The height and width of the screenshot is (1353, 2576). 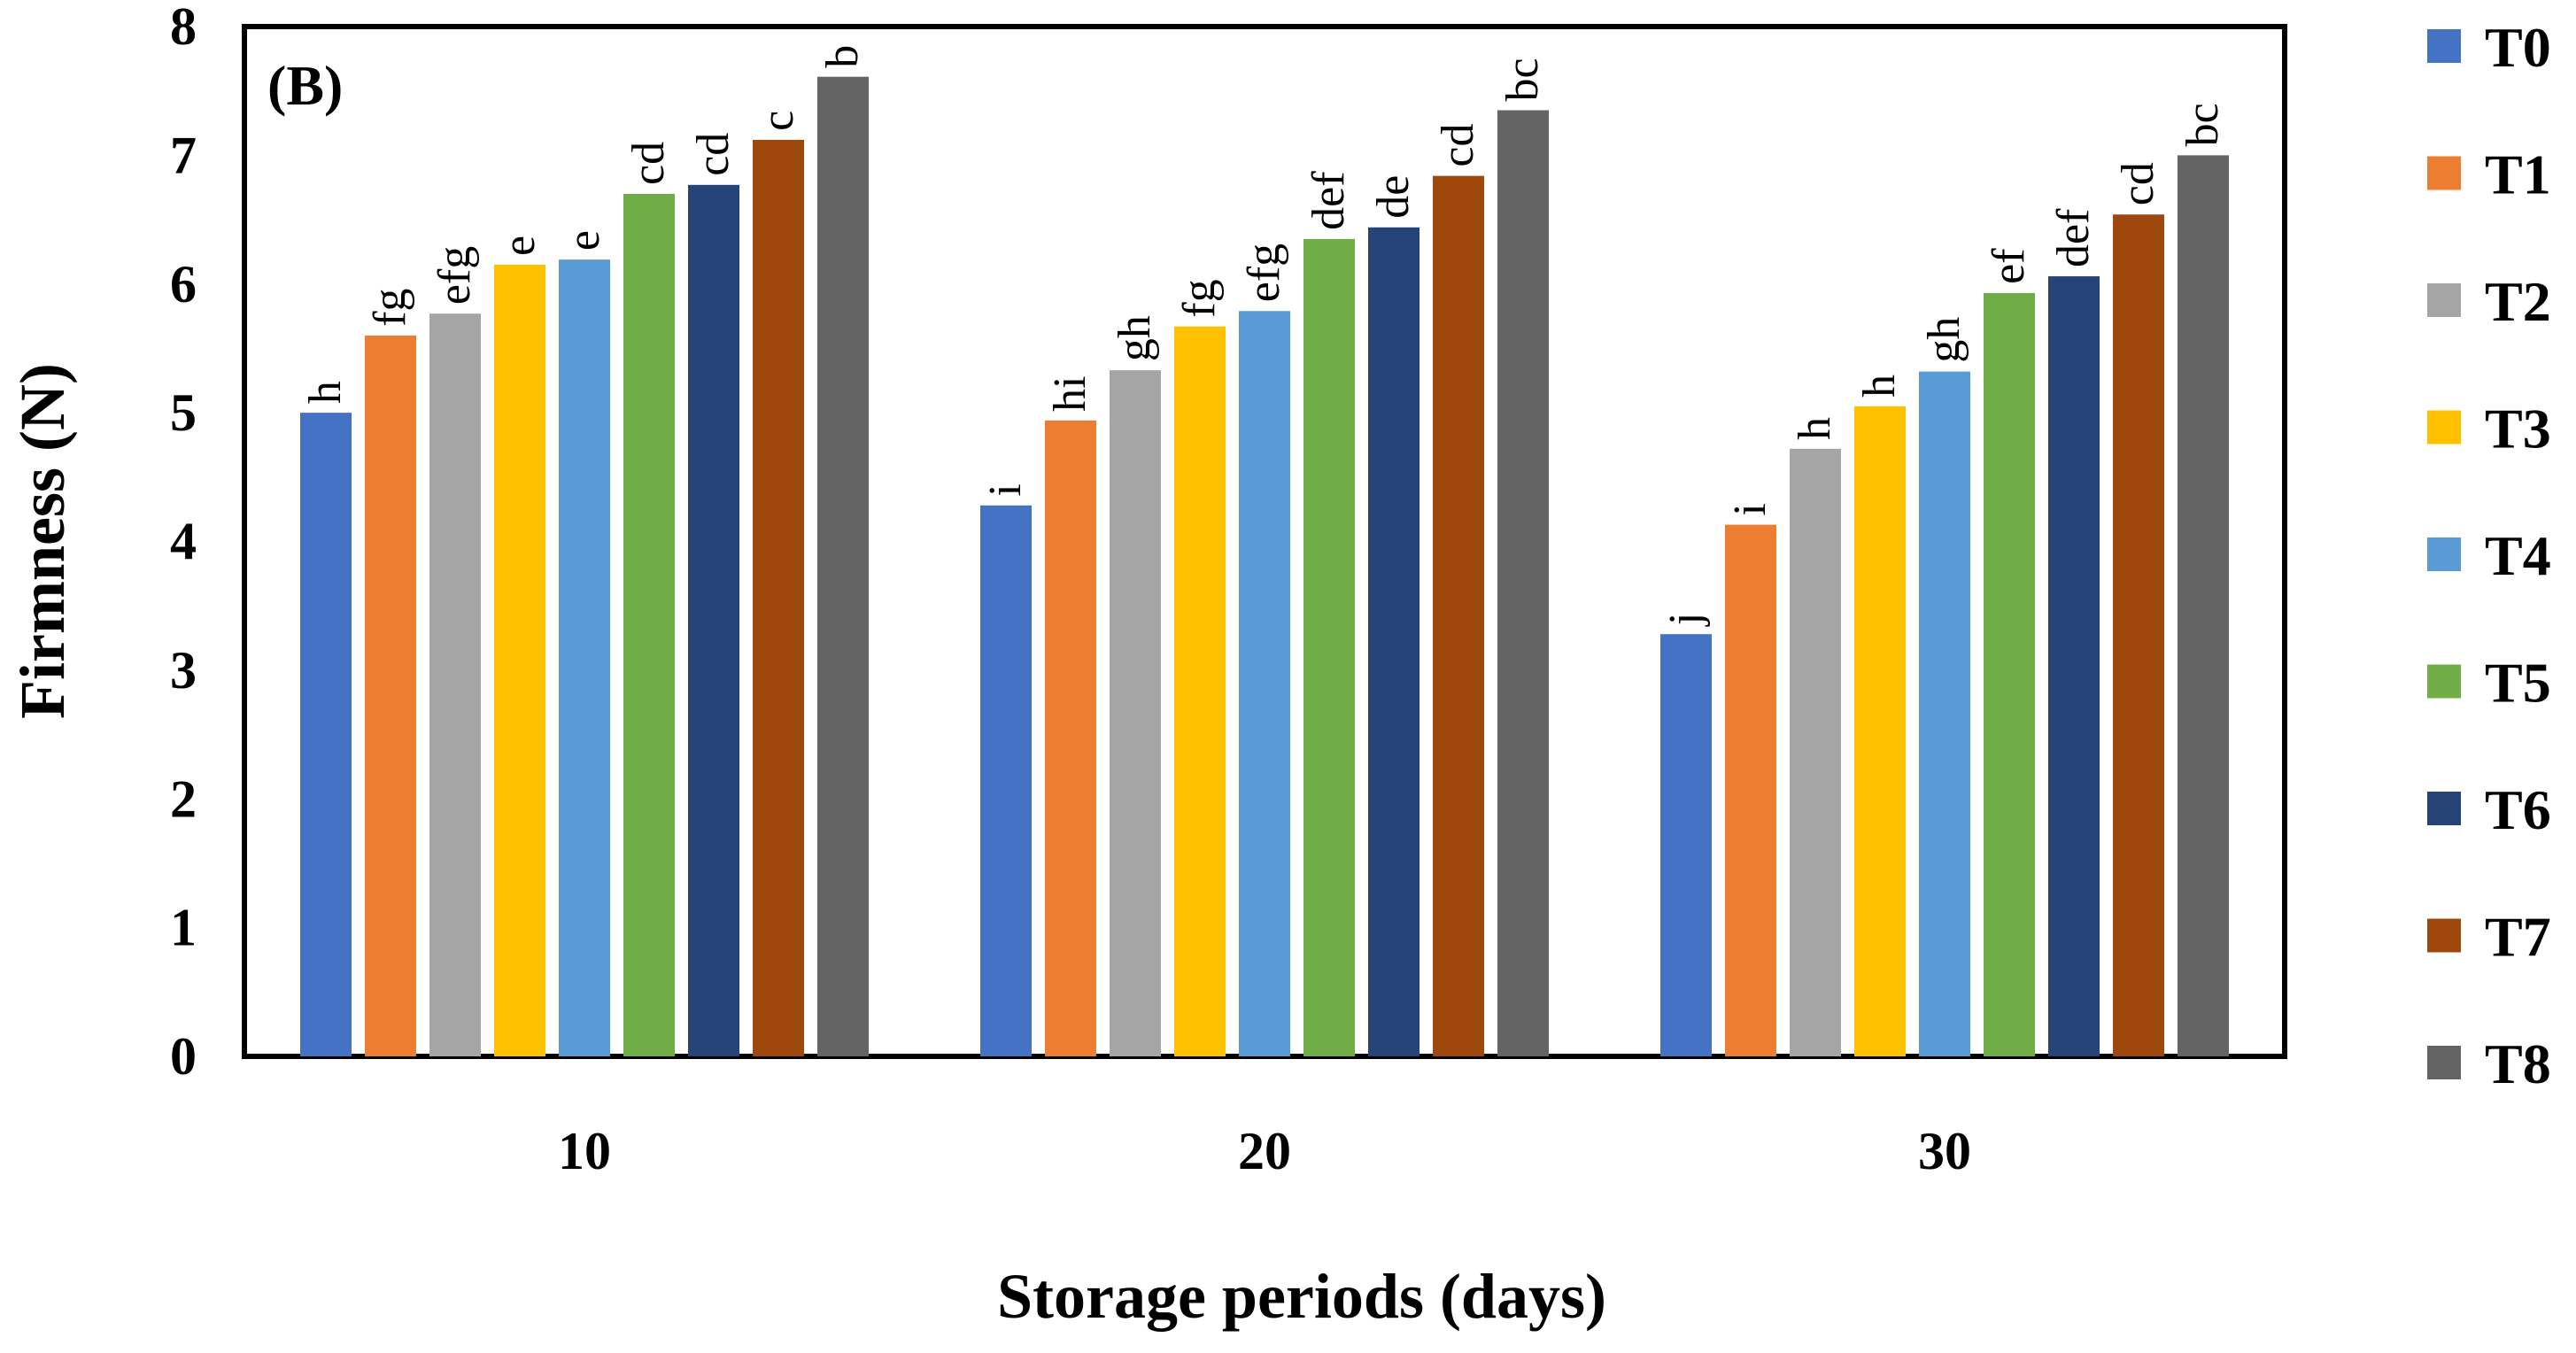 I want to click on legend-label-t0: T0, so click(x=2518, y=48).